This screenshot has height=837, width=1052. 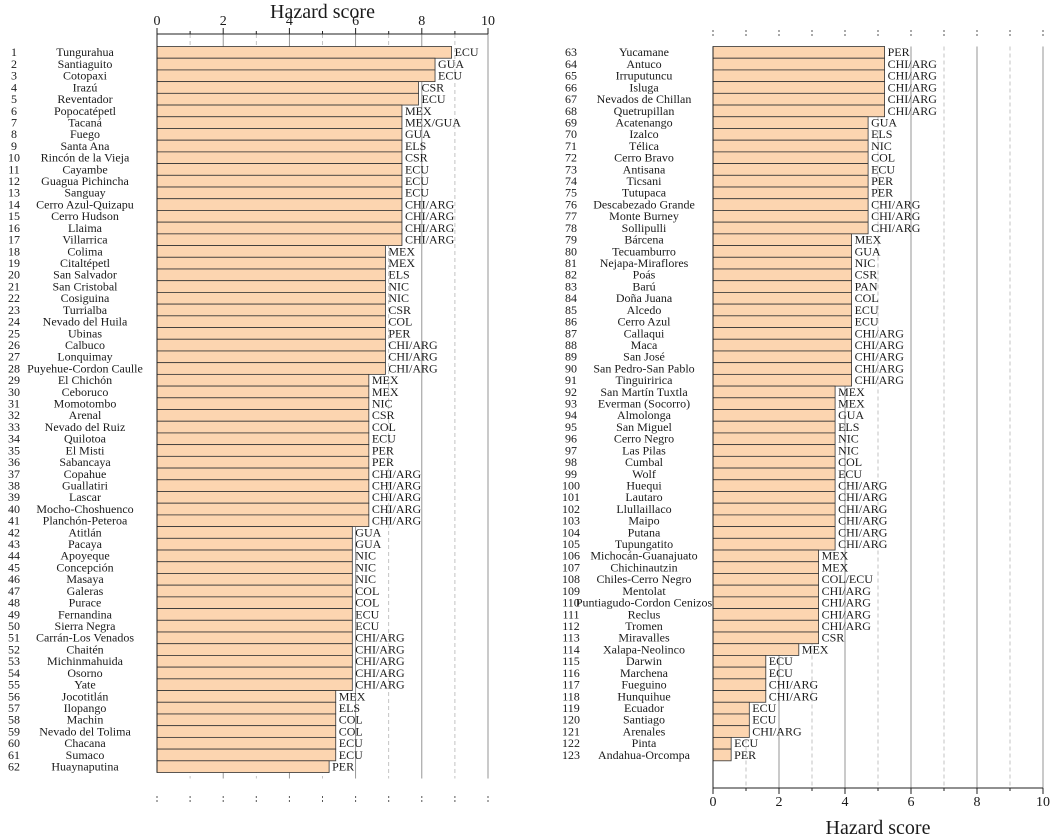 What do you see at coordinates (14, 603) in the screenshot?
I see `rank-label: 48` at bounding box center [14, 603].